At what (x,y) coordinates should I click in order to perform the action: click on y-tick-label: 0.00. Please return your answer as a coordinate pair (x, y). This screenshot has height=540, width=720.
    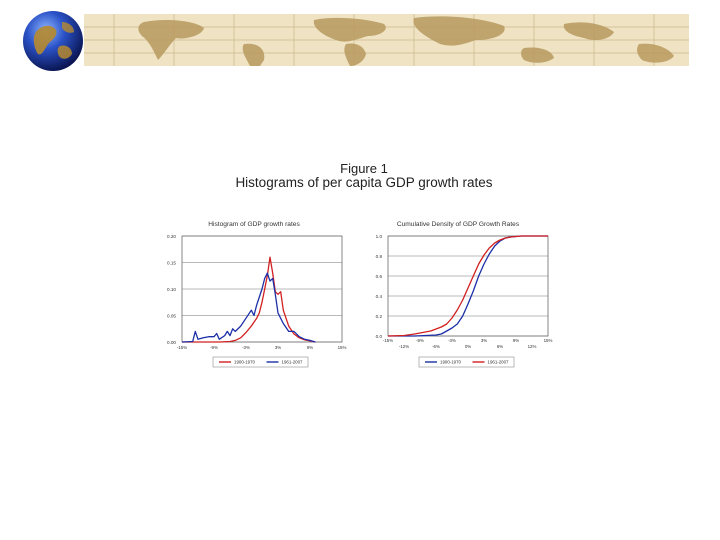
    Looking at the image, I should click on (171, 342).